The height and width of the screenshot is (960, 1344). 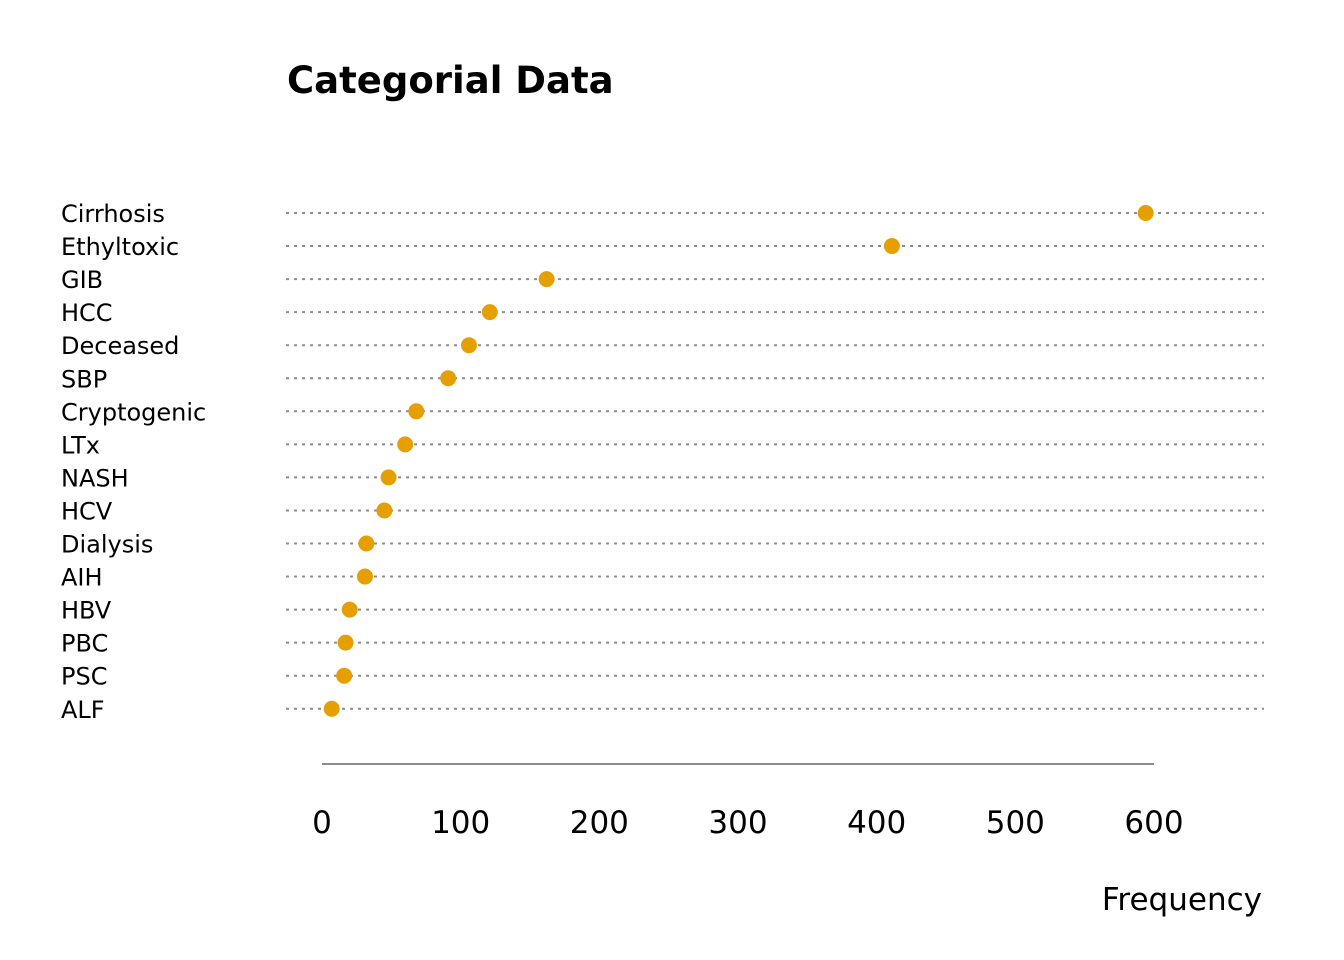 I want to click on category-label: AIH, so click(x=82, y=578).